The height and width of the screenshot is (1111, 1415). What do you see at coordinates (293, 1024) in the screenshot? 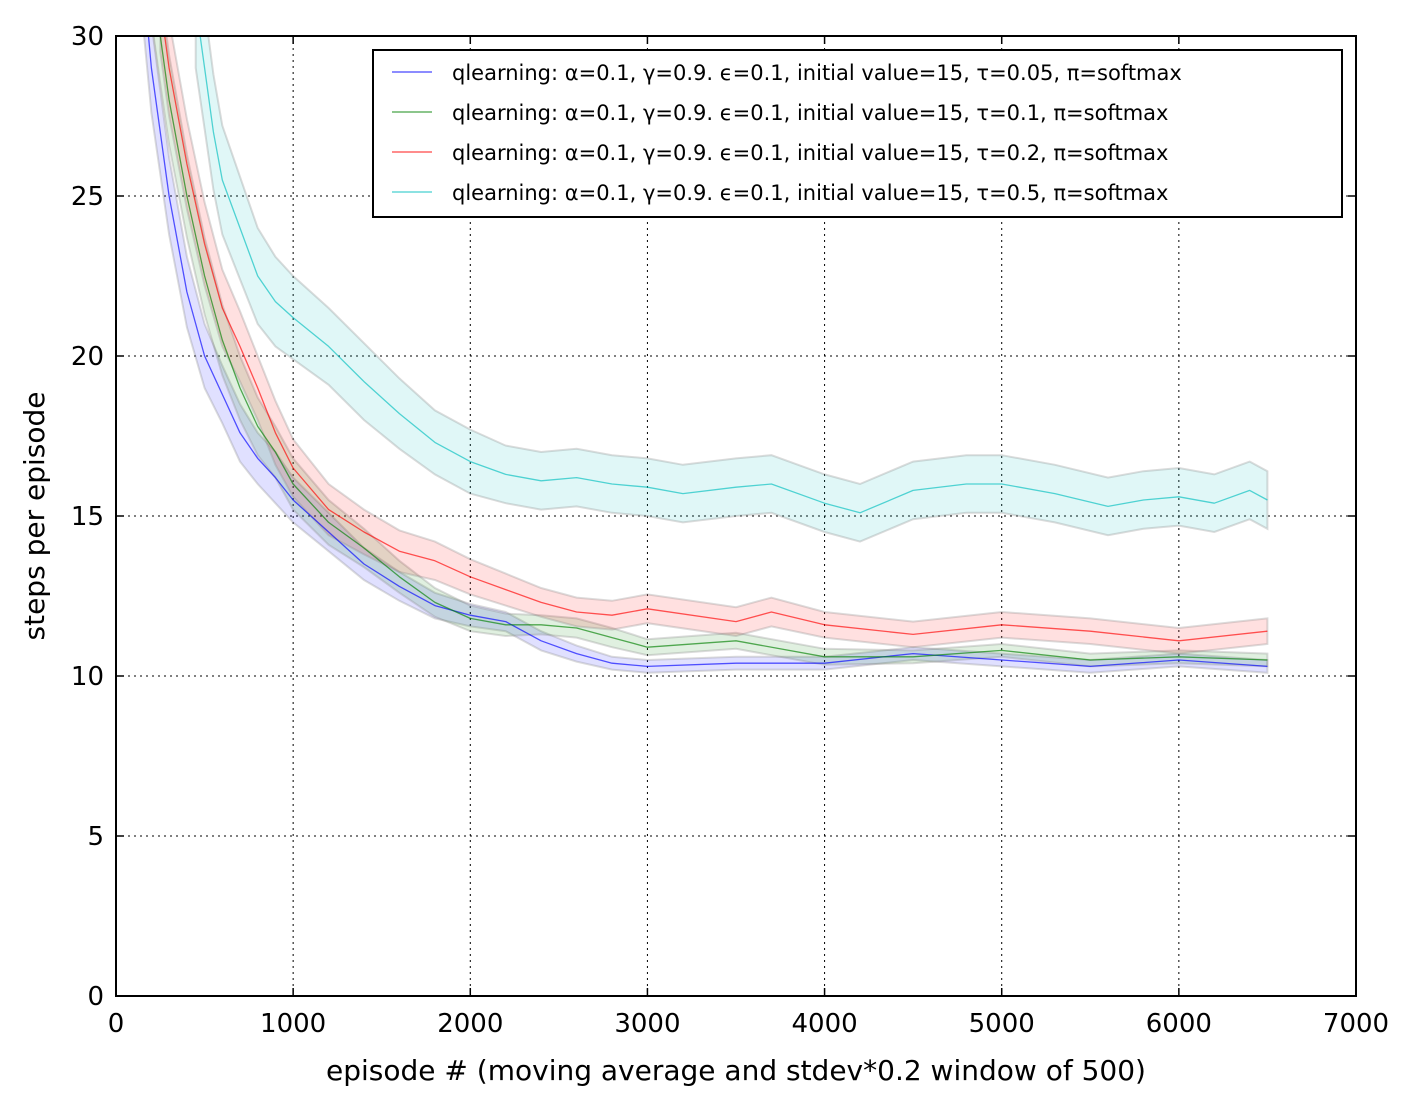
I see `x-tick-label: 1000` at bounding box center [293, 1024].